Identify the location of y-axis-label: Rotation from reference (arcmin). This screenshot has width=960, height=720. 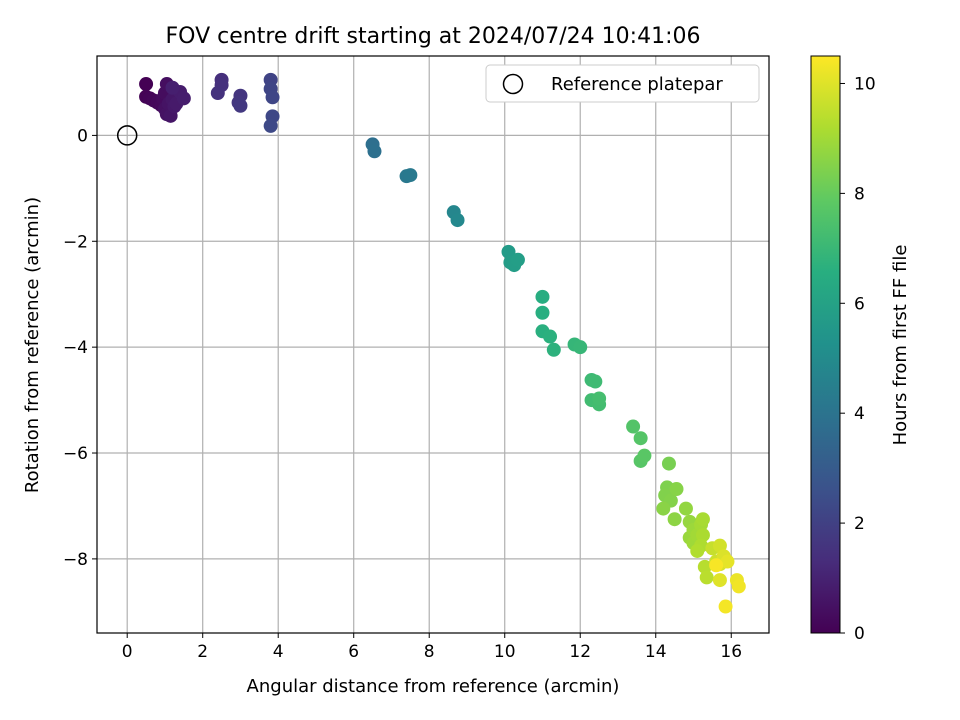
(32, 345).